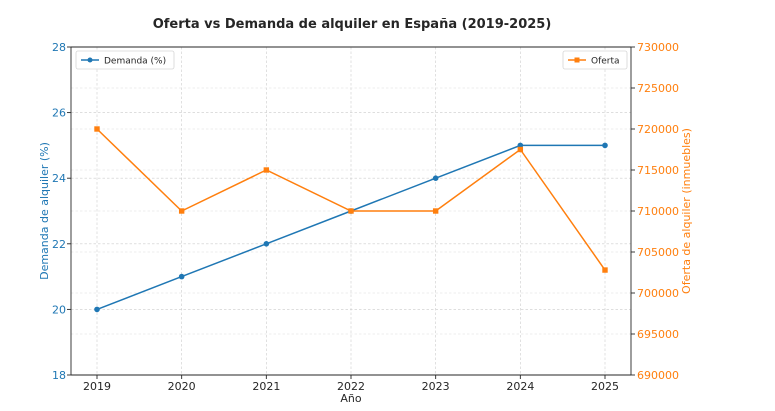 This screenshot has width=775, height=411. What do you see at coordinates (97, 386) in the screenshot?
I see `x-tick-label: 2019` at bounding box center [97, 386].